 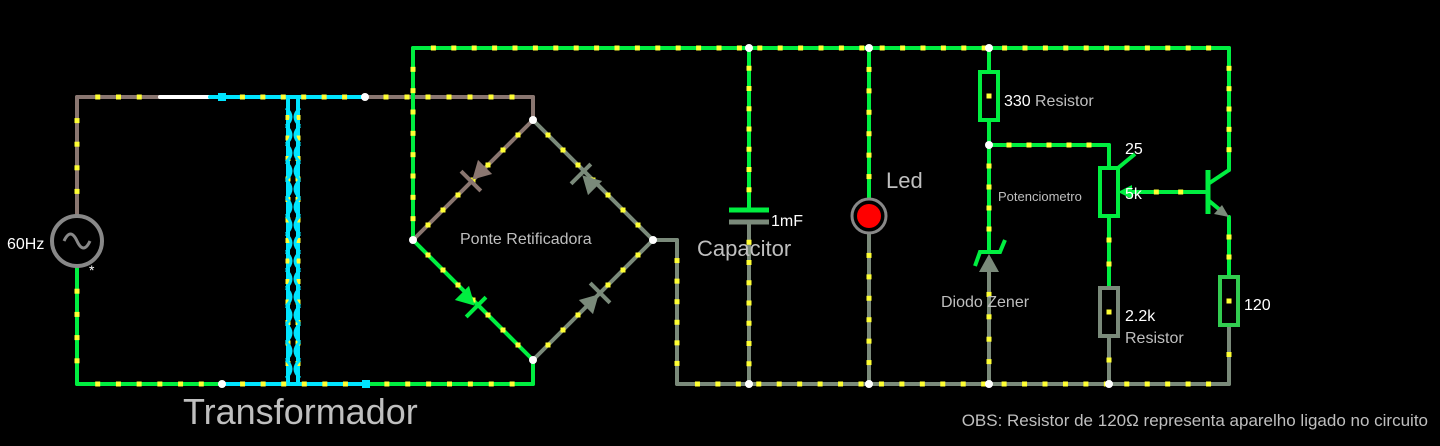 What do you see at coordinates (989, 263) in the screenshot?
I see `zener-triangle` at bounding box center [989, 263].